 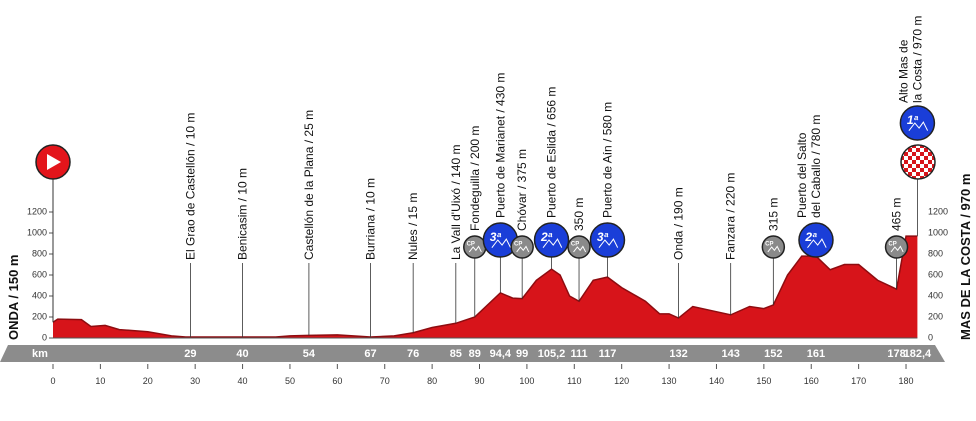 I want to click on waypoint-label: Onda / 190 m, so click(x=679, y=223).